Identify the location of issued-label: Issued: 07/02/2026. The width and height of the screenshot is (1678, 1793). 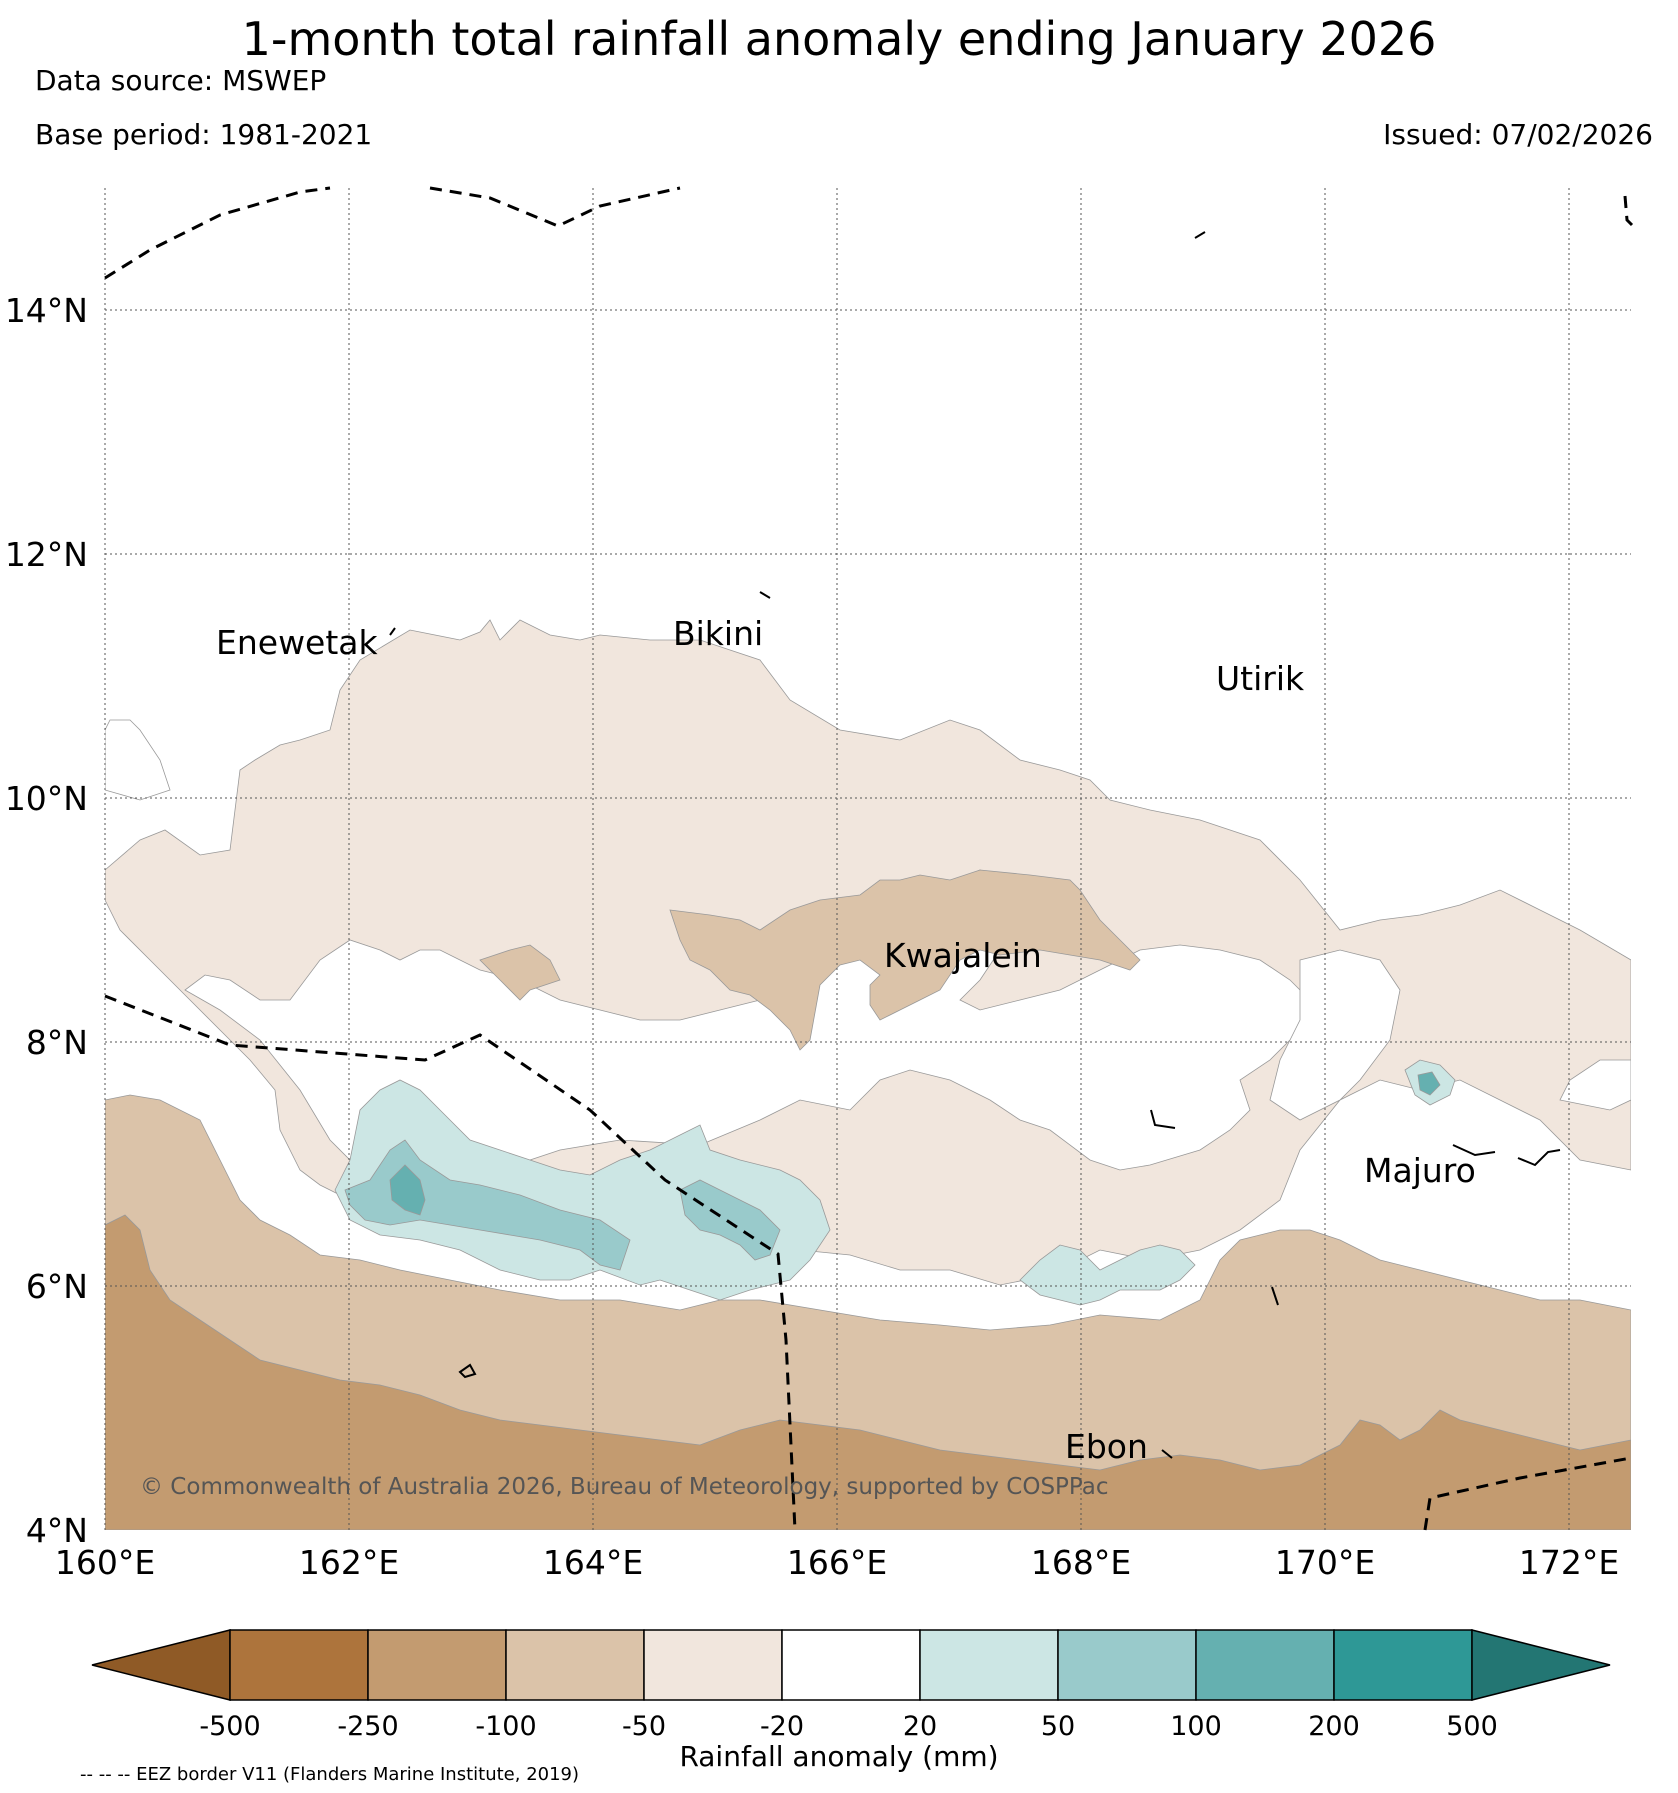
(1518, 134).